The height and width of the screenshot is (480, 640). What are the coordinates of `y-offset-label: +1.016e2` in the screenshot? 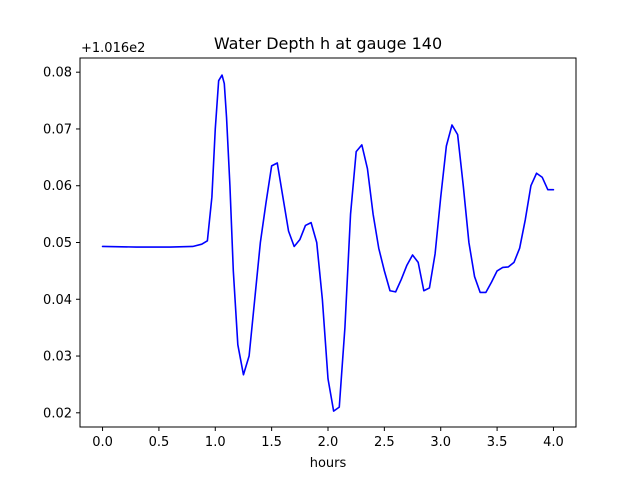 It's located at (113, 48).